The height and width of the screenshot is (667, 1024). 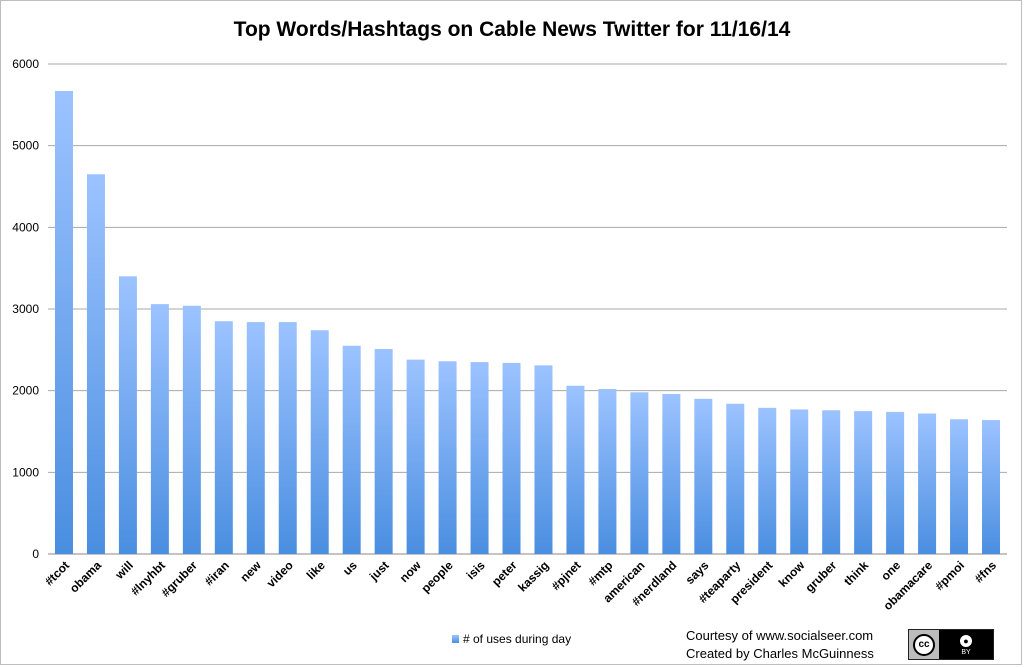 I want to click on x-tick-label: us, so click(x=350, y=568).